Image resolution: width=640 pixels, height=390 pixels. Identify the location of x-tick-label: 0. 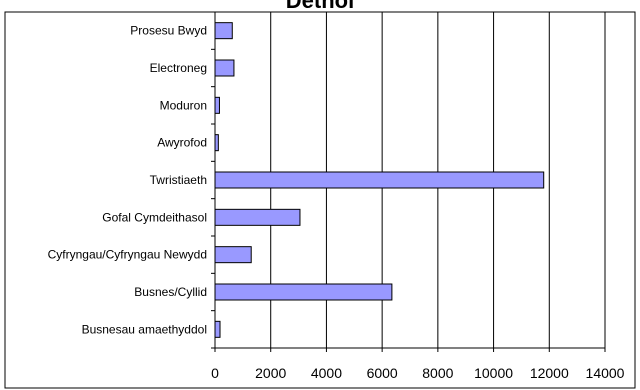
(215, 373).